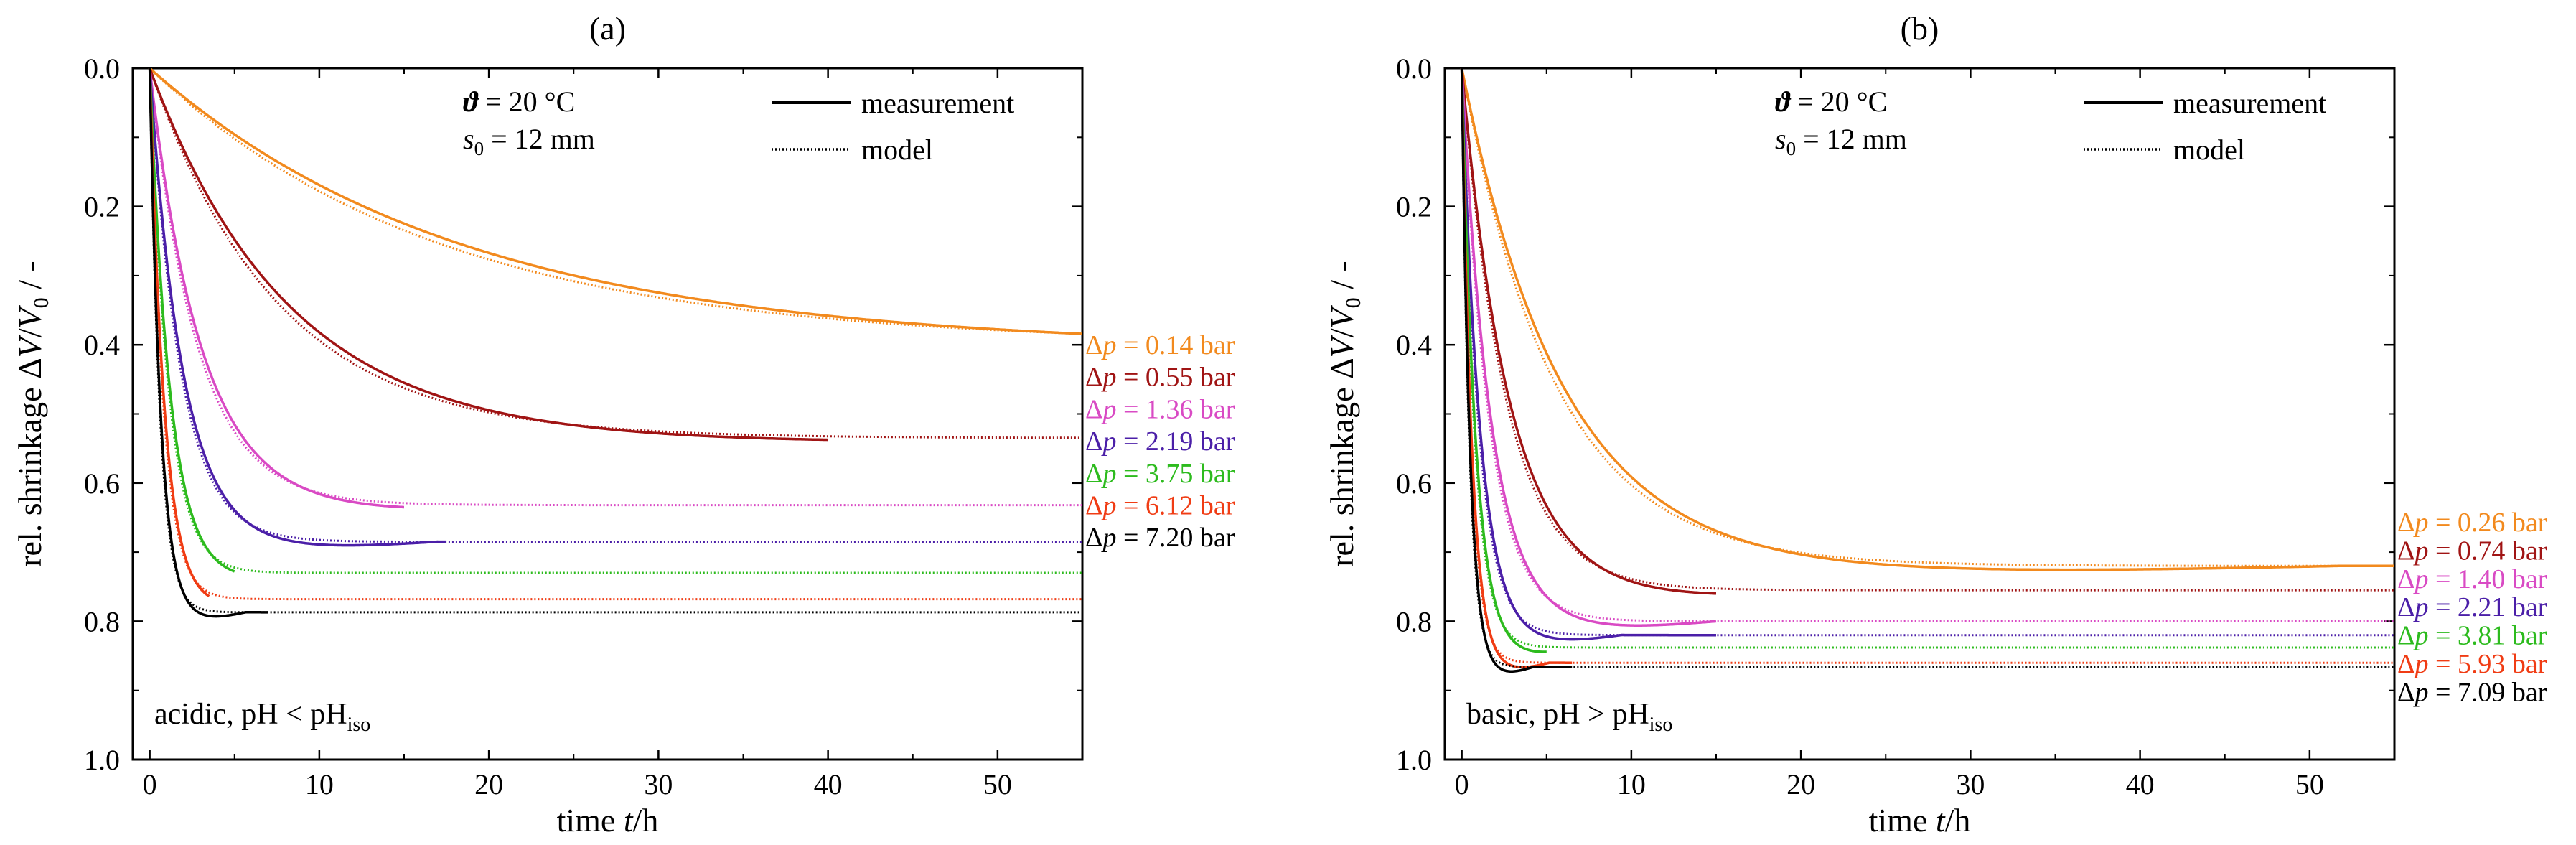 This screenshot has height=845, width=2576. I want to click on ph-annotation: basic, pH > pHiso, so click(1569, 717).